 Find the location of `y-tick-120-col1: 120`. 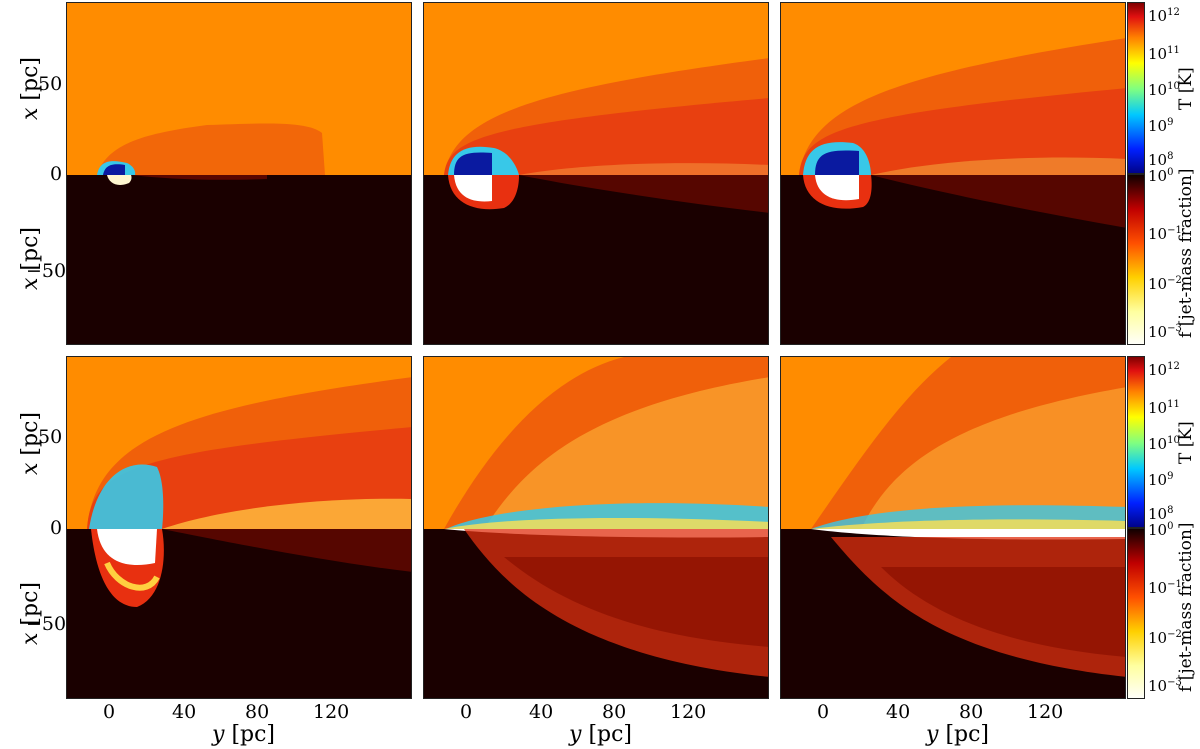

y-tick-120-col1: 120 is located at coordinates (331, 712).